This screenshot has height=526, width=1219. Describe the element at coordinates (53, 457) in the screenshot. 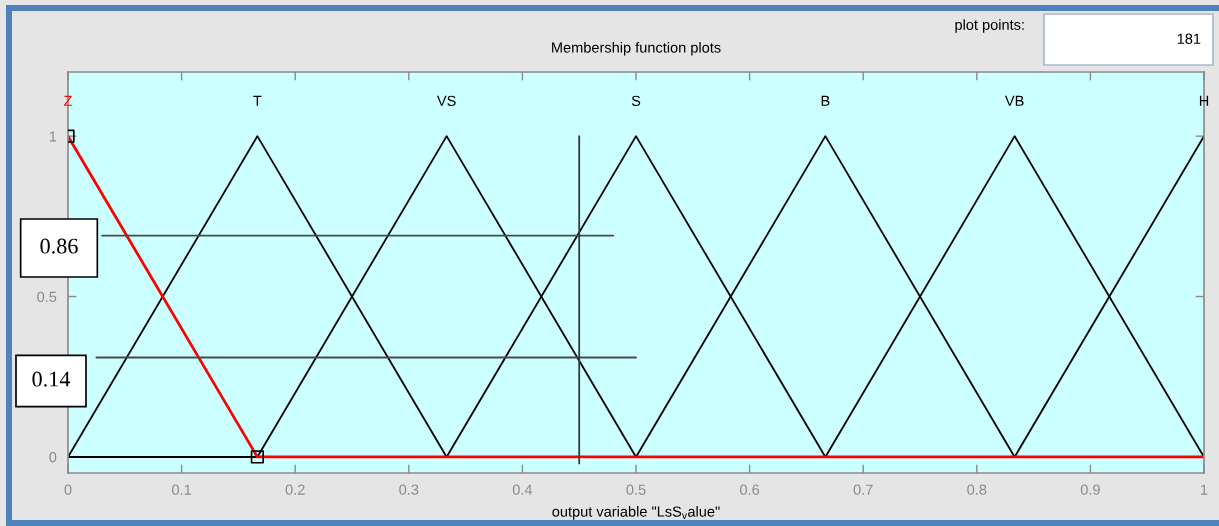

I see `y-tick-label: 0` at that location.